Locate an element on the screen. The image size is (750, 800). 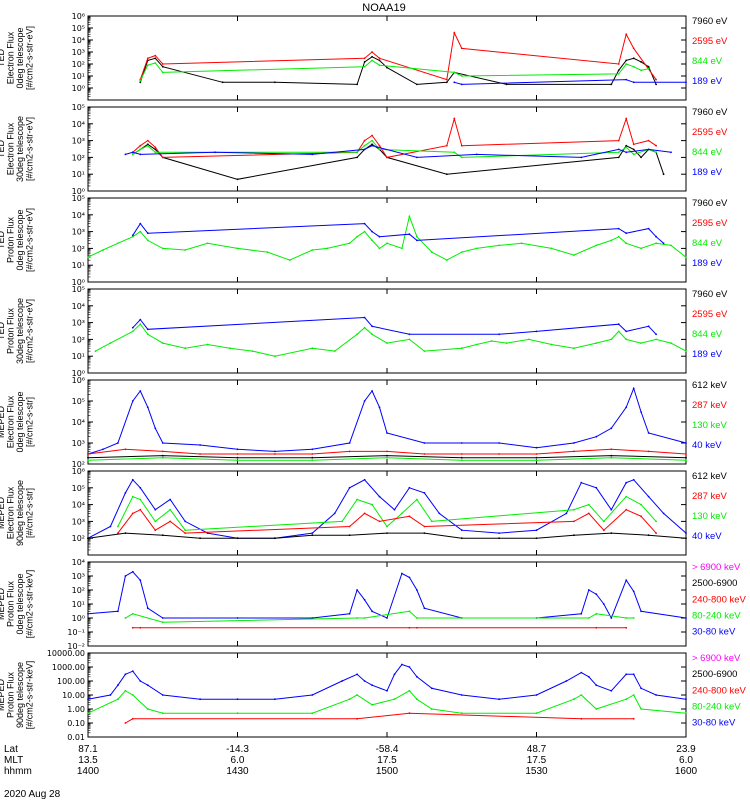
series-black is located at coordinates (398, 70).